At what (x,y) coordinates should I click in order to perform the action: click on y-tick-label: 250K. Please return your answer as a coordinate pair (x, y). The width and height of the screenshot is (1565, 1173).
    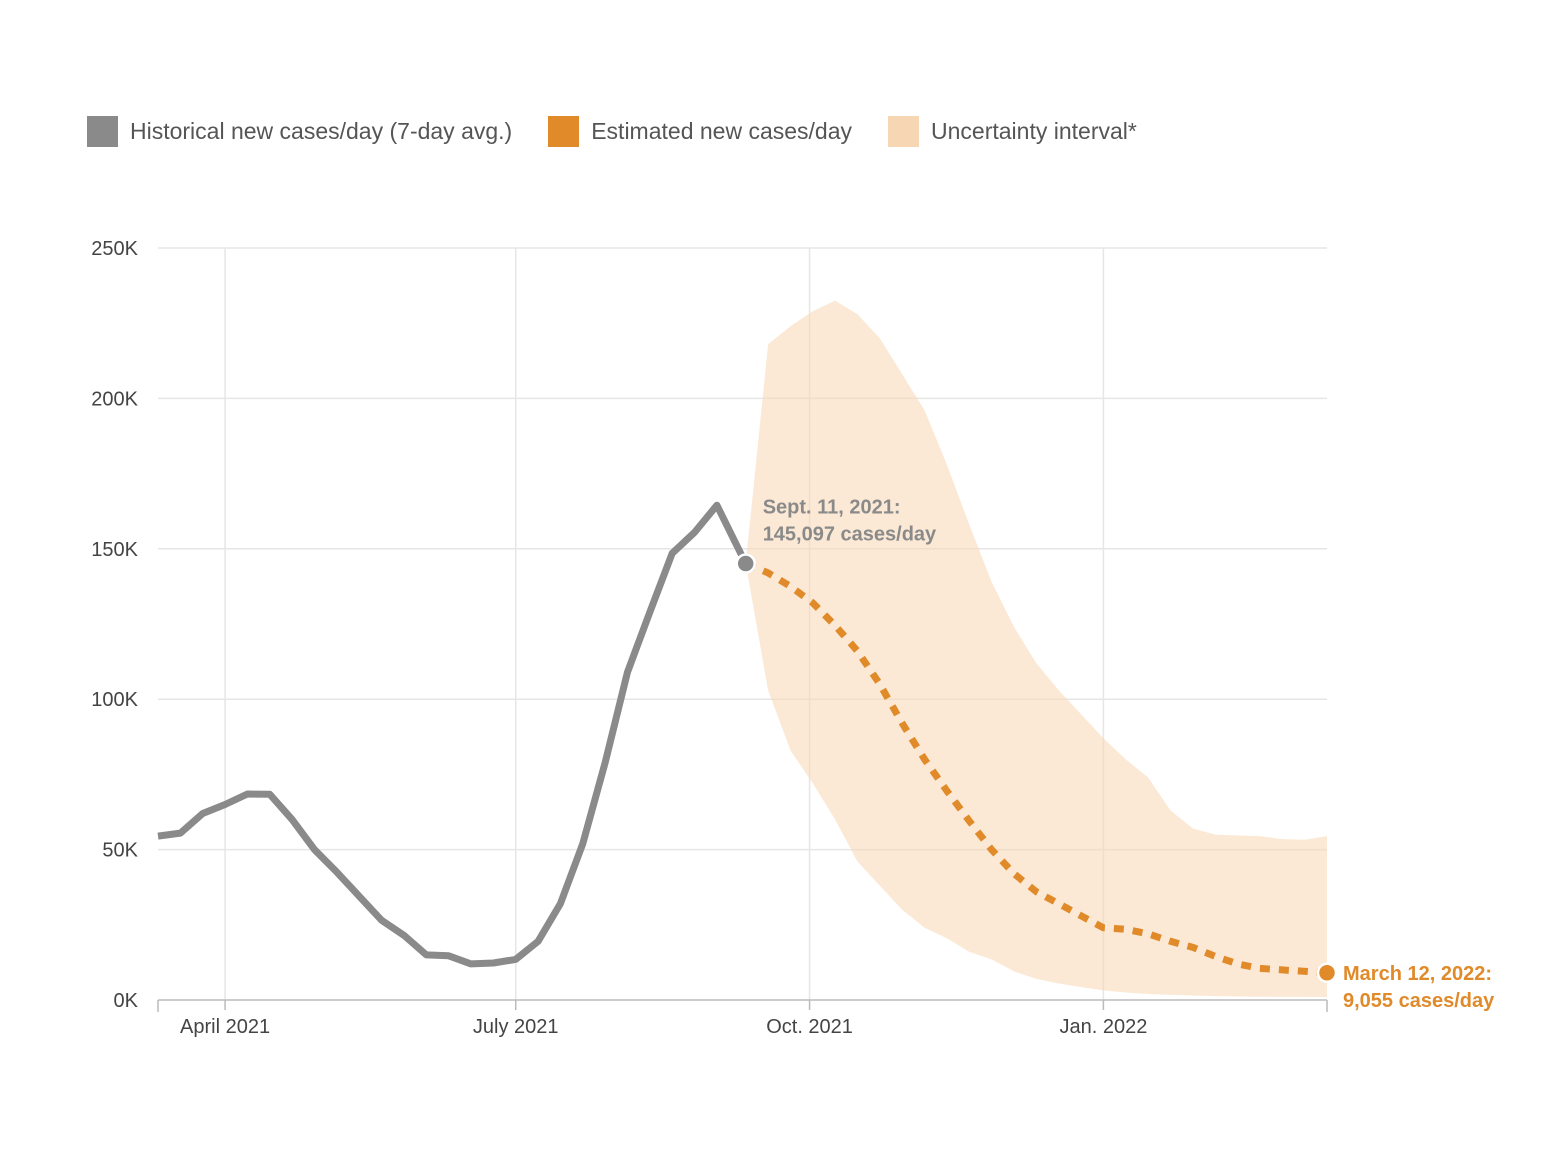
    Looking at the image, I should click on (114, 249).